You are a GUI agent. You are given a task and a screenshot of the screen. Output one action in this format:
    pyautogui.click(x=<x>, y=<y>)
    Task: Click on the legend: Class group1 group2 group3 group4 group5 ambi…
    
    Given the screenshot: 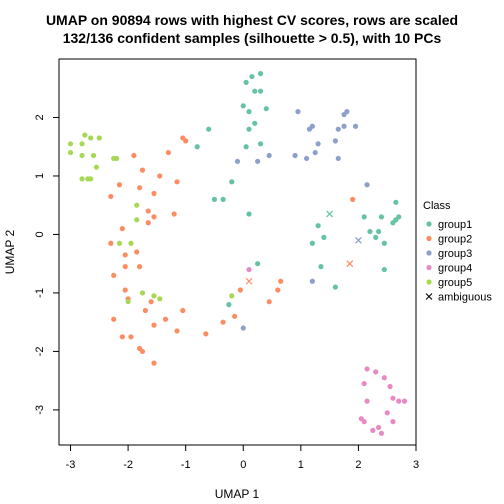 What is the action you would take?
    pyautogui.click(x=457, y=252)
    